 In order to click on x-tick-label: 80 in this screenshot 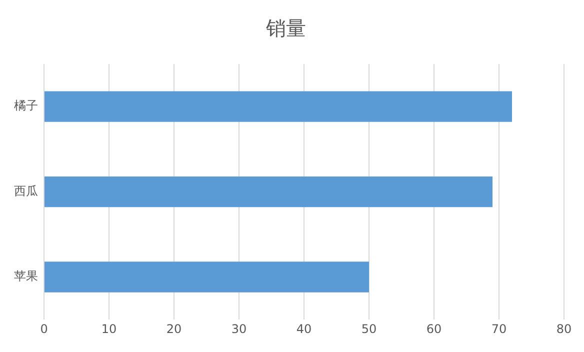, I will do `click(564, 329)`.